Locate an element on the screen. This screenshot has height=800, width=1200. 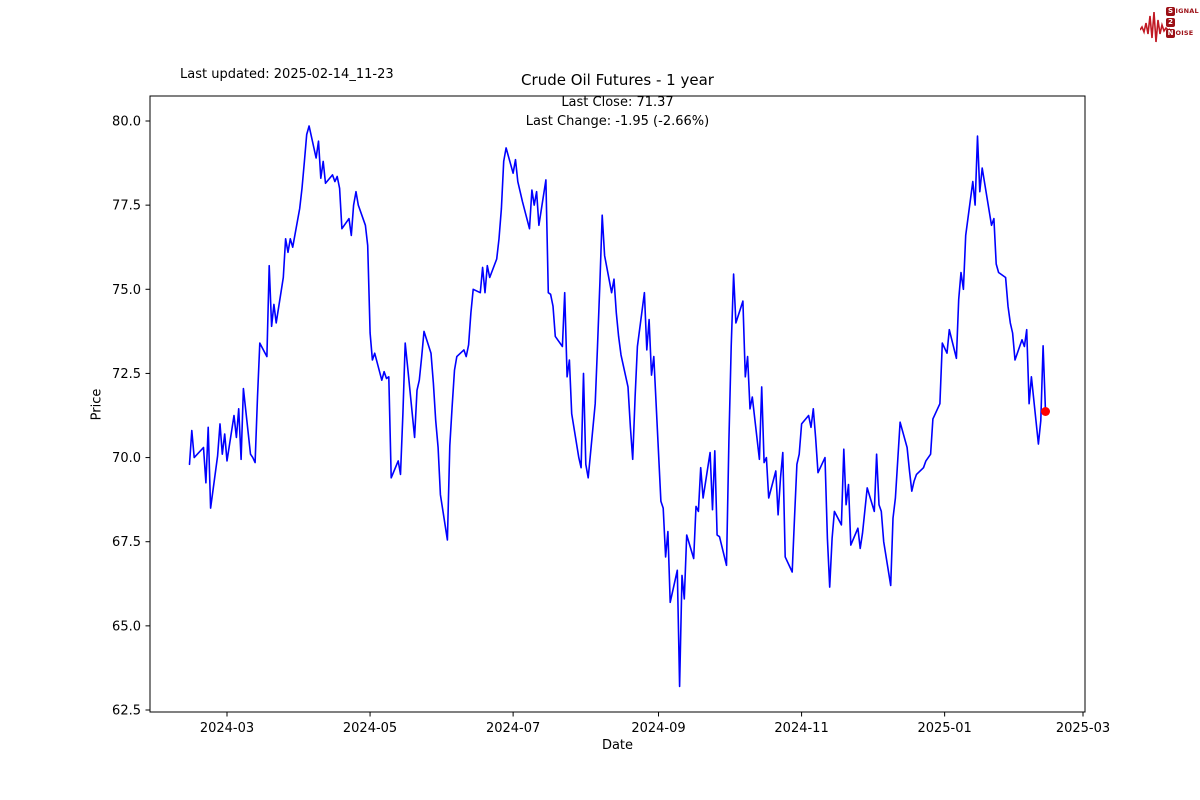
logo-noise-initial: N is located at coordinates (1170, 33).